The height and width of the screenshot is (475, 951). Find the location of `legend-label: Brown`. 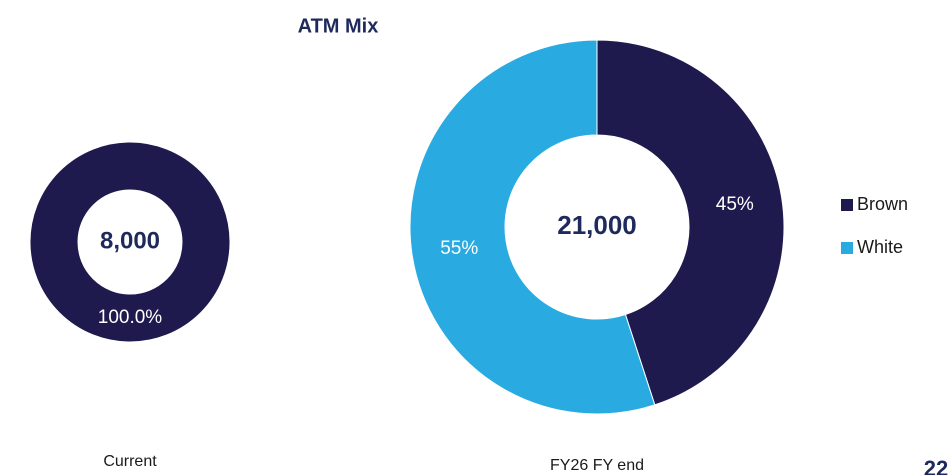

legend-label: Brown is located at coordinates (882, 204).